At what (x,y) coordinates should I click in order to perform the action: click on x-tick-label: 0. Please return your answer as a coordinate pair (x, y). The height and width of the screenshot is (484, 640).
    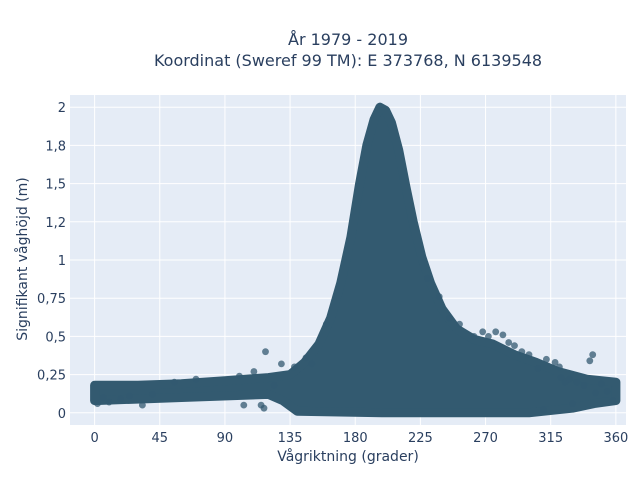
    Looking at the image, I should click on (94, 438).